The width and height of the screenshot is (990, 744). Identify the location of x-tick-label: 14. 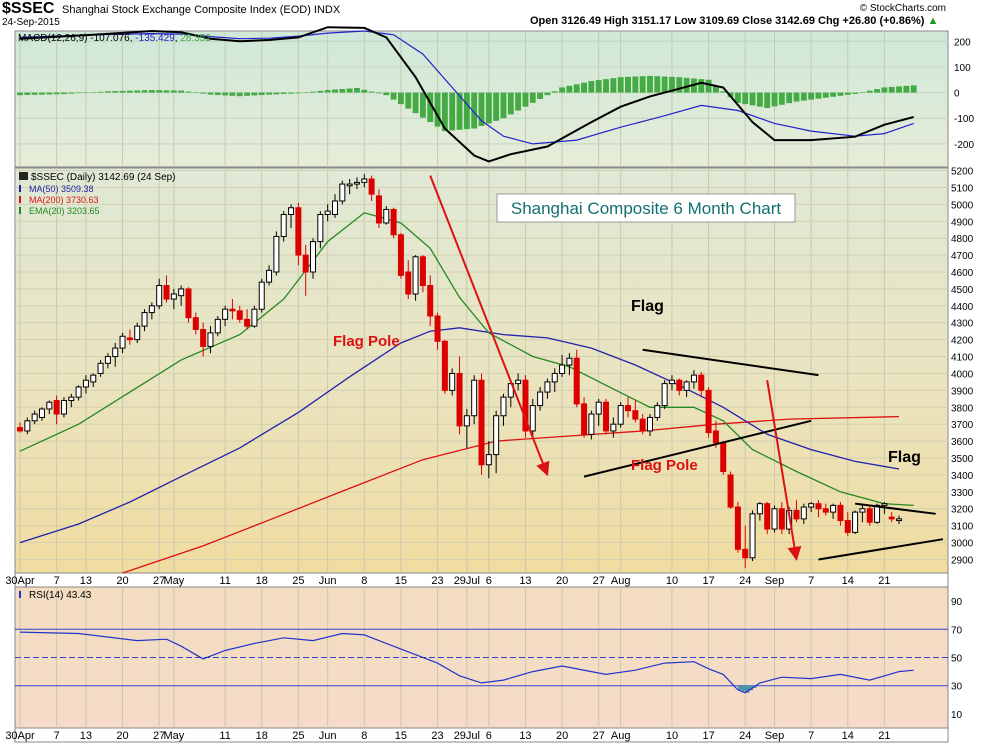
(848, 736).